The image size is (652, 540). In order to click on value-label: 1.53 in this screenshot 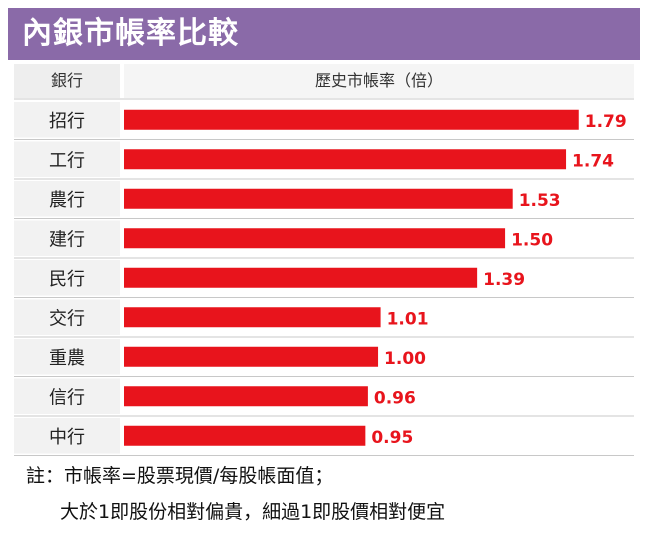, I will do `click(540, 201)`.